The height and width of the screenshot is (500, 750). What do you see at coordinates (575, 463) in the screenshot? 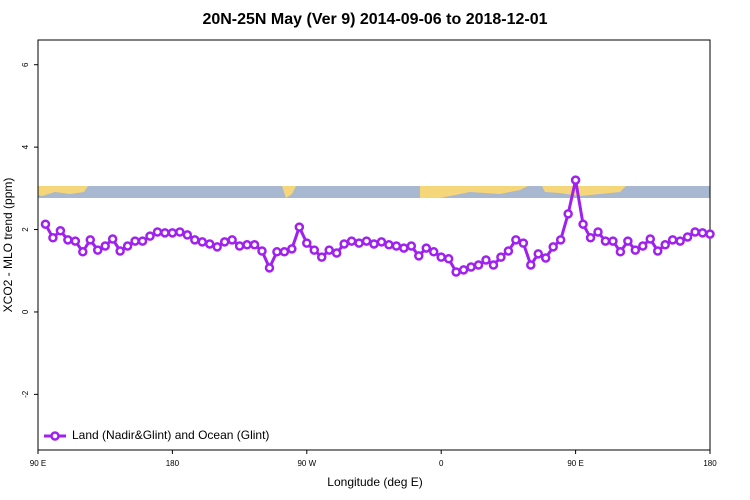
I see `x-tick-label: 90 E` at bounding box center [575, 463].